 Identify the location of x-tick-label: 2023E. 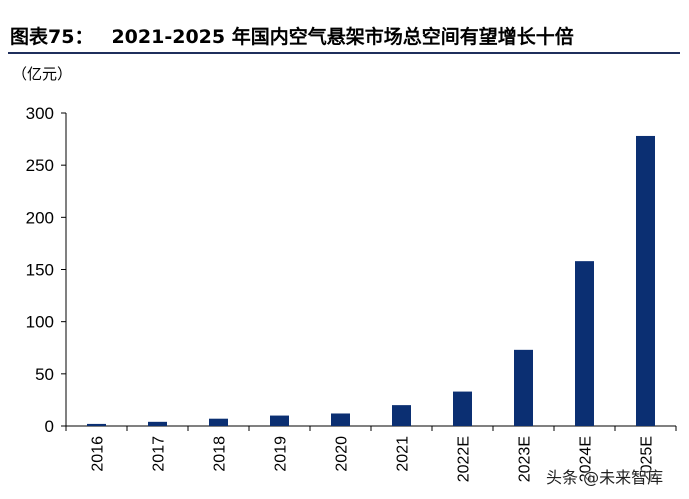
(525, 459).